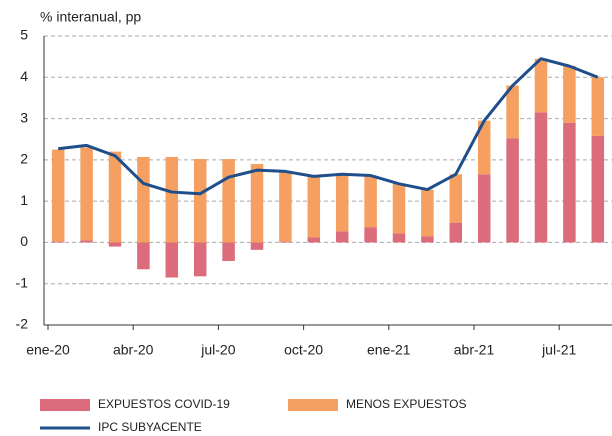 This screenshot has width=612, height=436. I want to click on x-tick-label: abr-20, so click(133, 350).